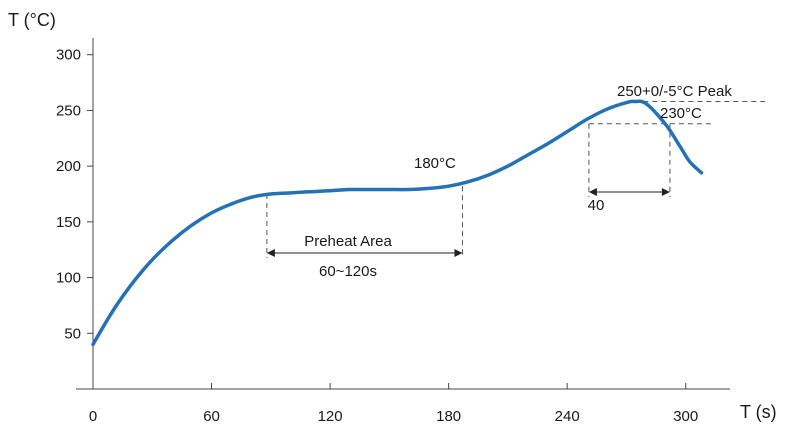 The image size is (788, 432). I want to click on preheat-duration-arrow-right-head, so click(458, 253).